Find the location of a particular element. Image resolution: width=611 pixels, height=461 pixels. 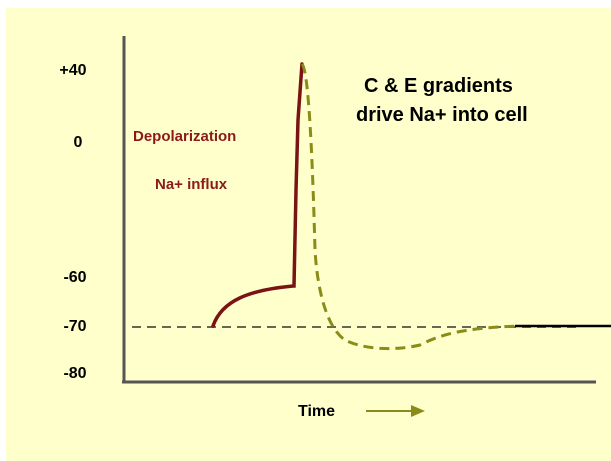

y-tick-label: -60 is located at coordinates (75, 277).